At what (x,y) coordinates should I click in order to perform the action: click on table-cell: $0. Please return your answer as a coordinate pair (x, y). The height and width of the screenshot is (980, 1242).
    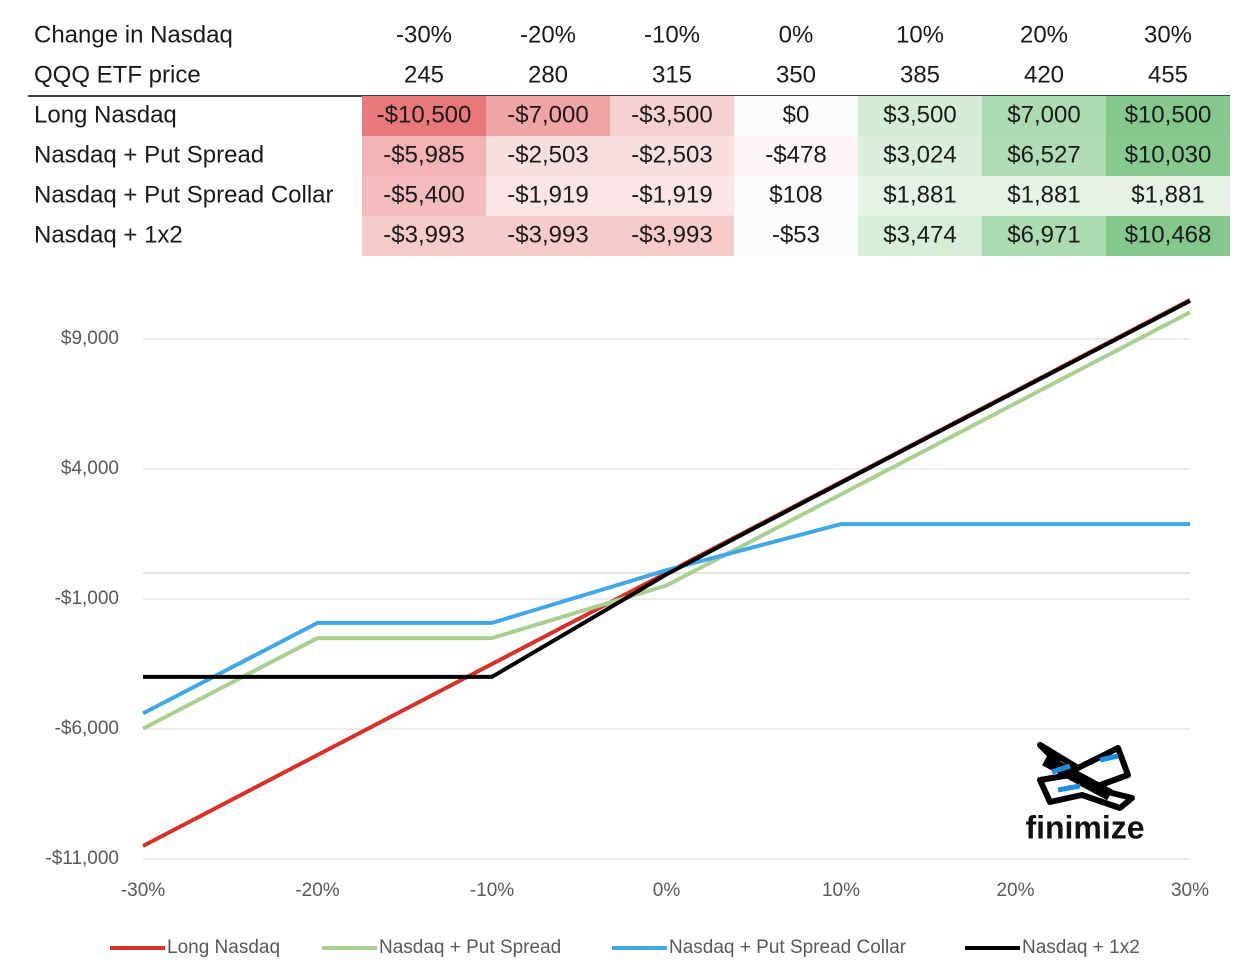
    Looking at the image, I should click on (796, 114).